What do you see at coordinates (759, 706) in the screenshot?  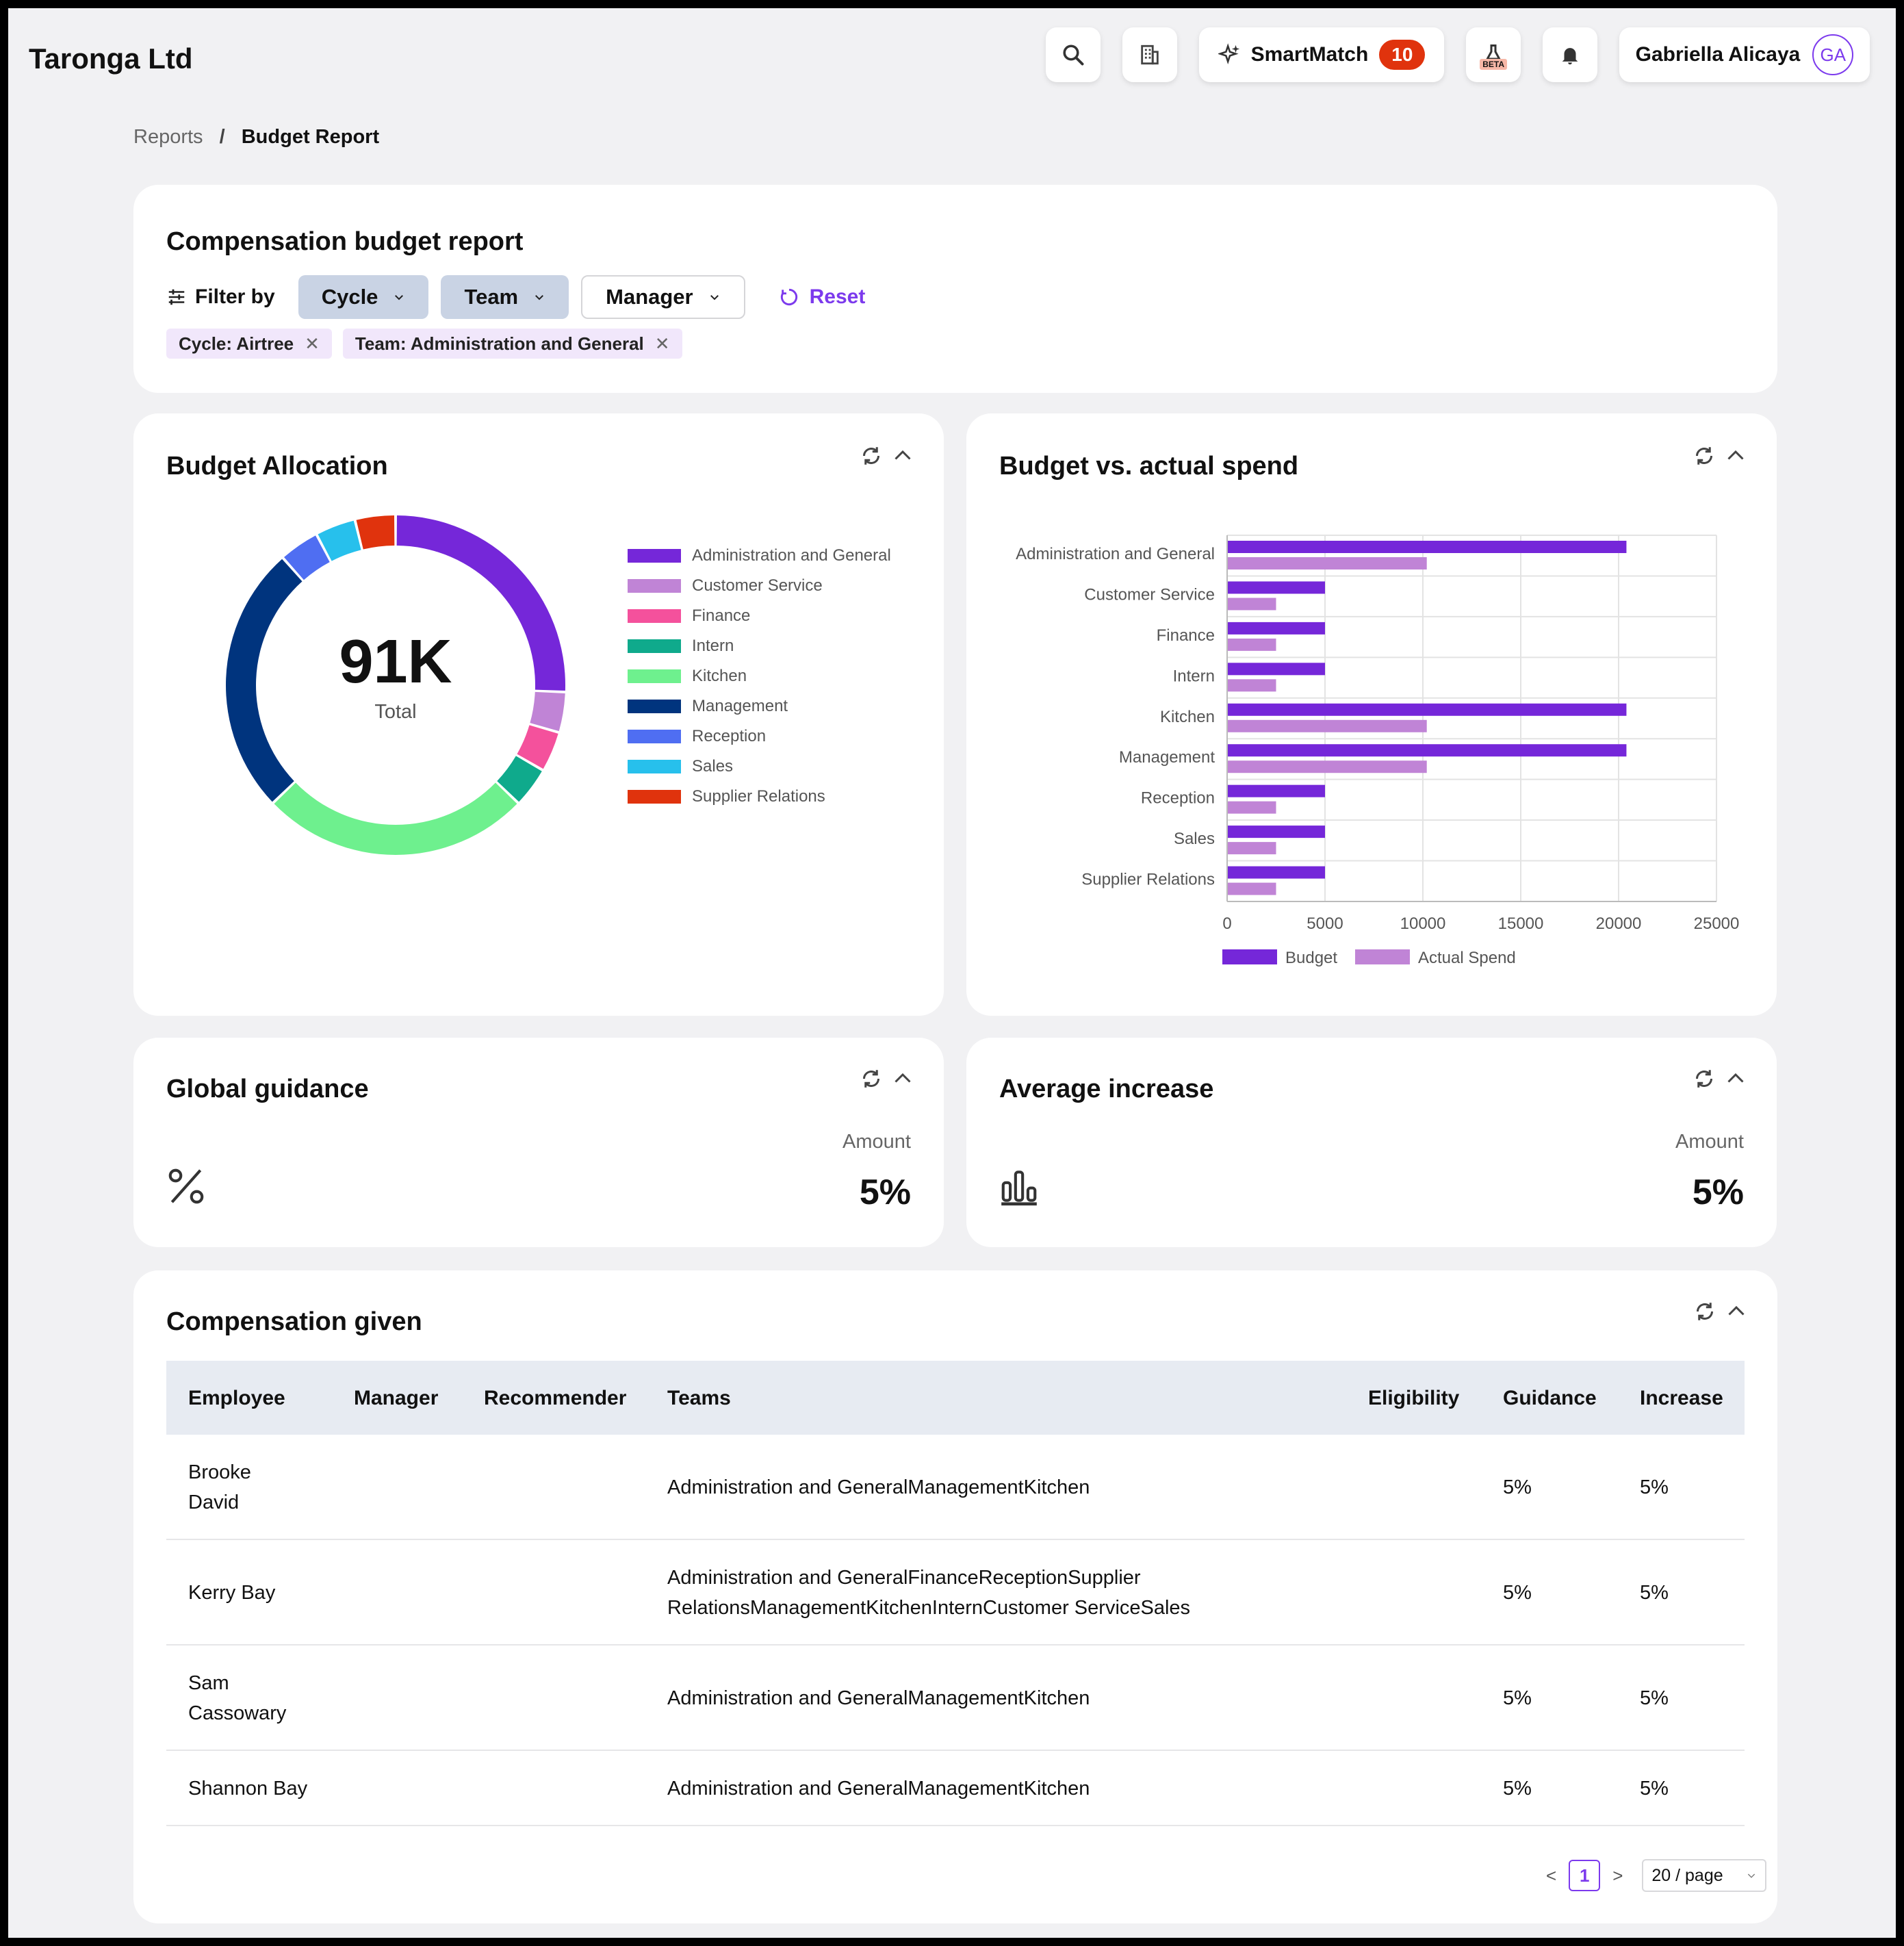 I see `legend-item: Management` at bounding box center [759, 706].